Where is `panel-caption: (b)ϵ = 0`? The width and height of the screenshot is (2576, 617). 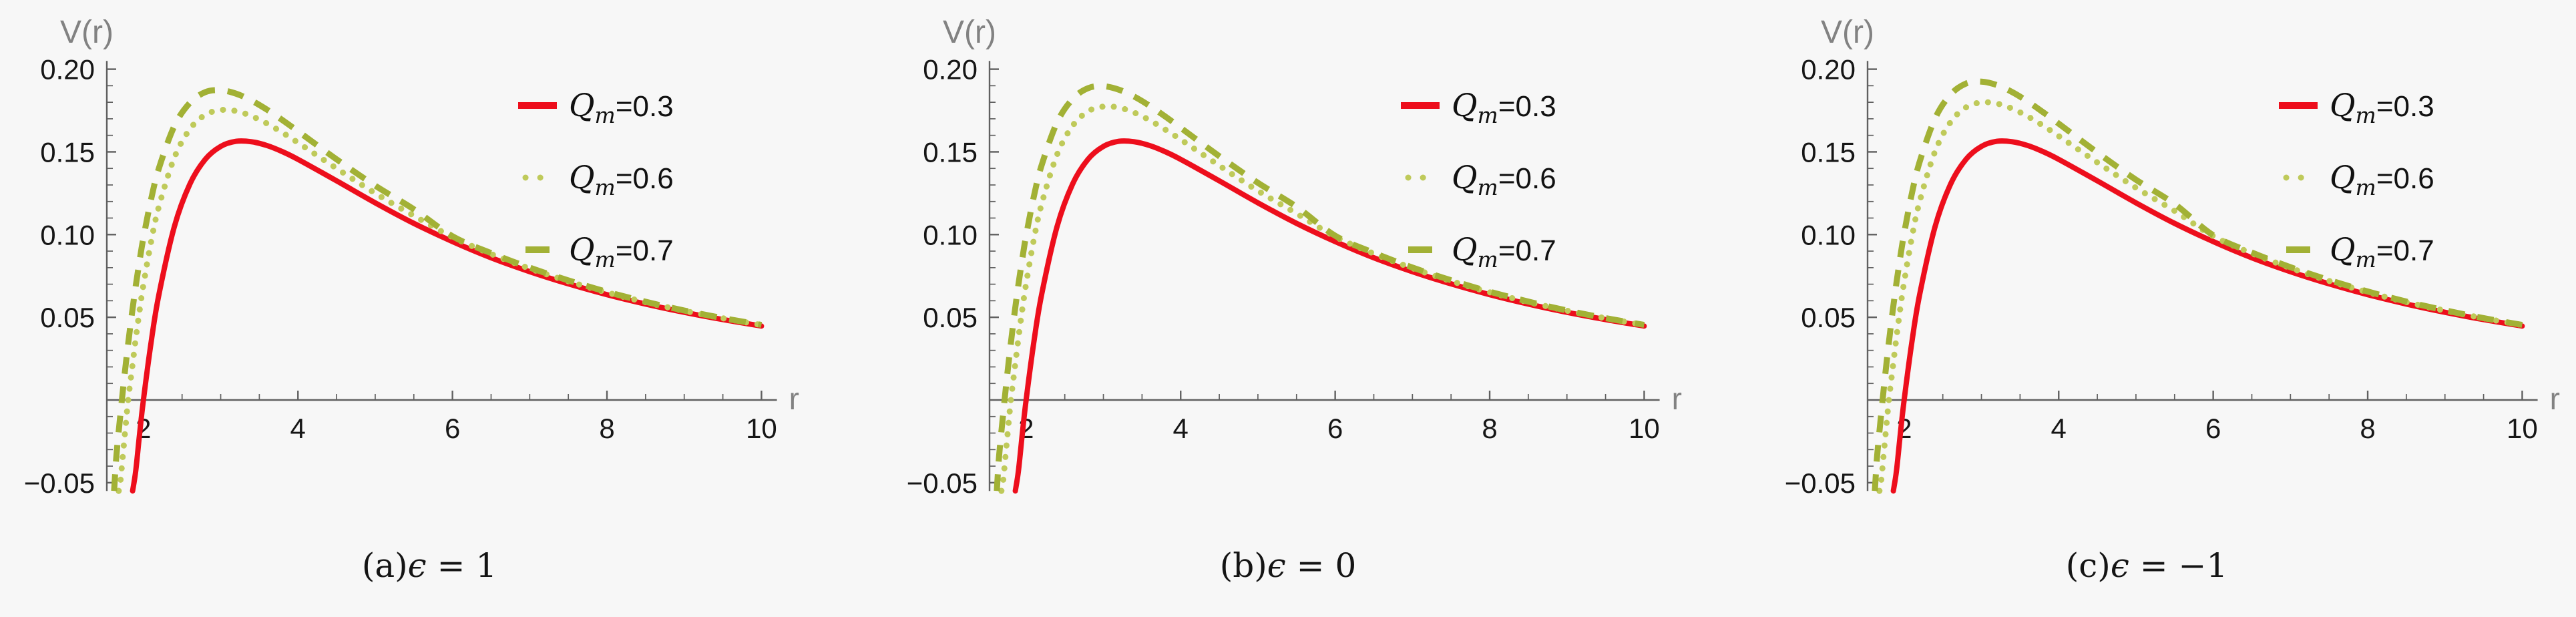 panel-caption: (b)ϵ = 0 is located at coordinates (1288, 566).